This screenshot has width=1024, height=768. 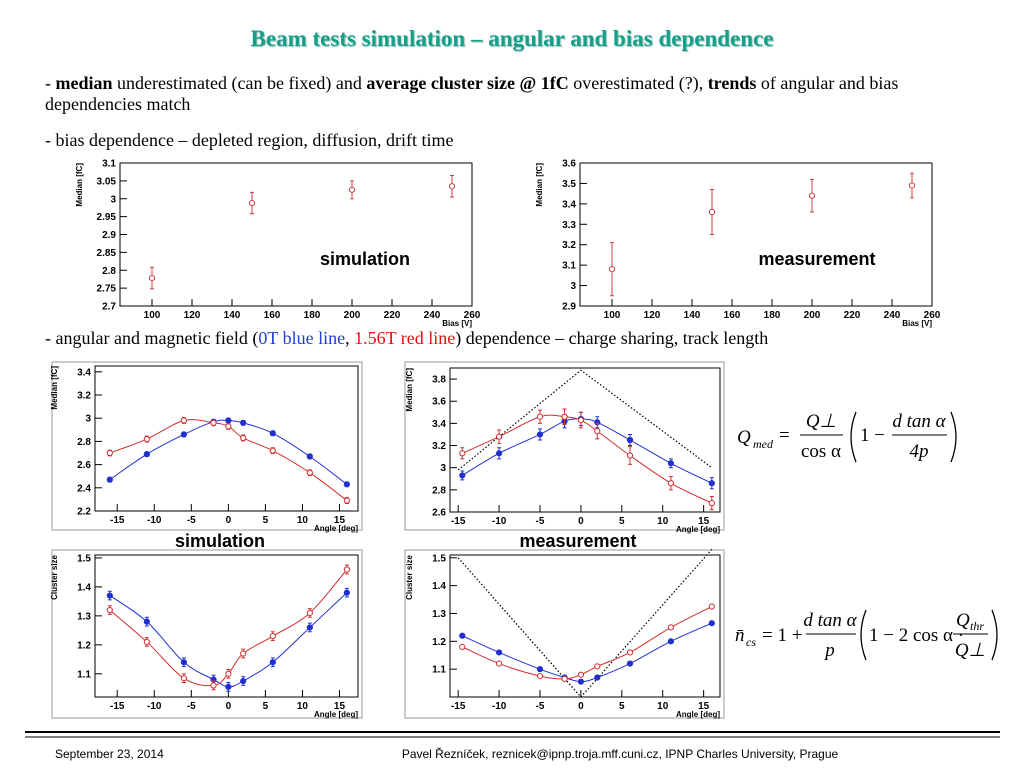 What do you see at coordinates (439, 558) in the screenshot?
I see `y-tick-label: 1.5` at bounding box center [439, 558].